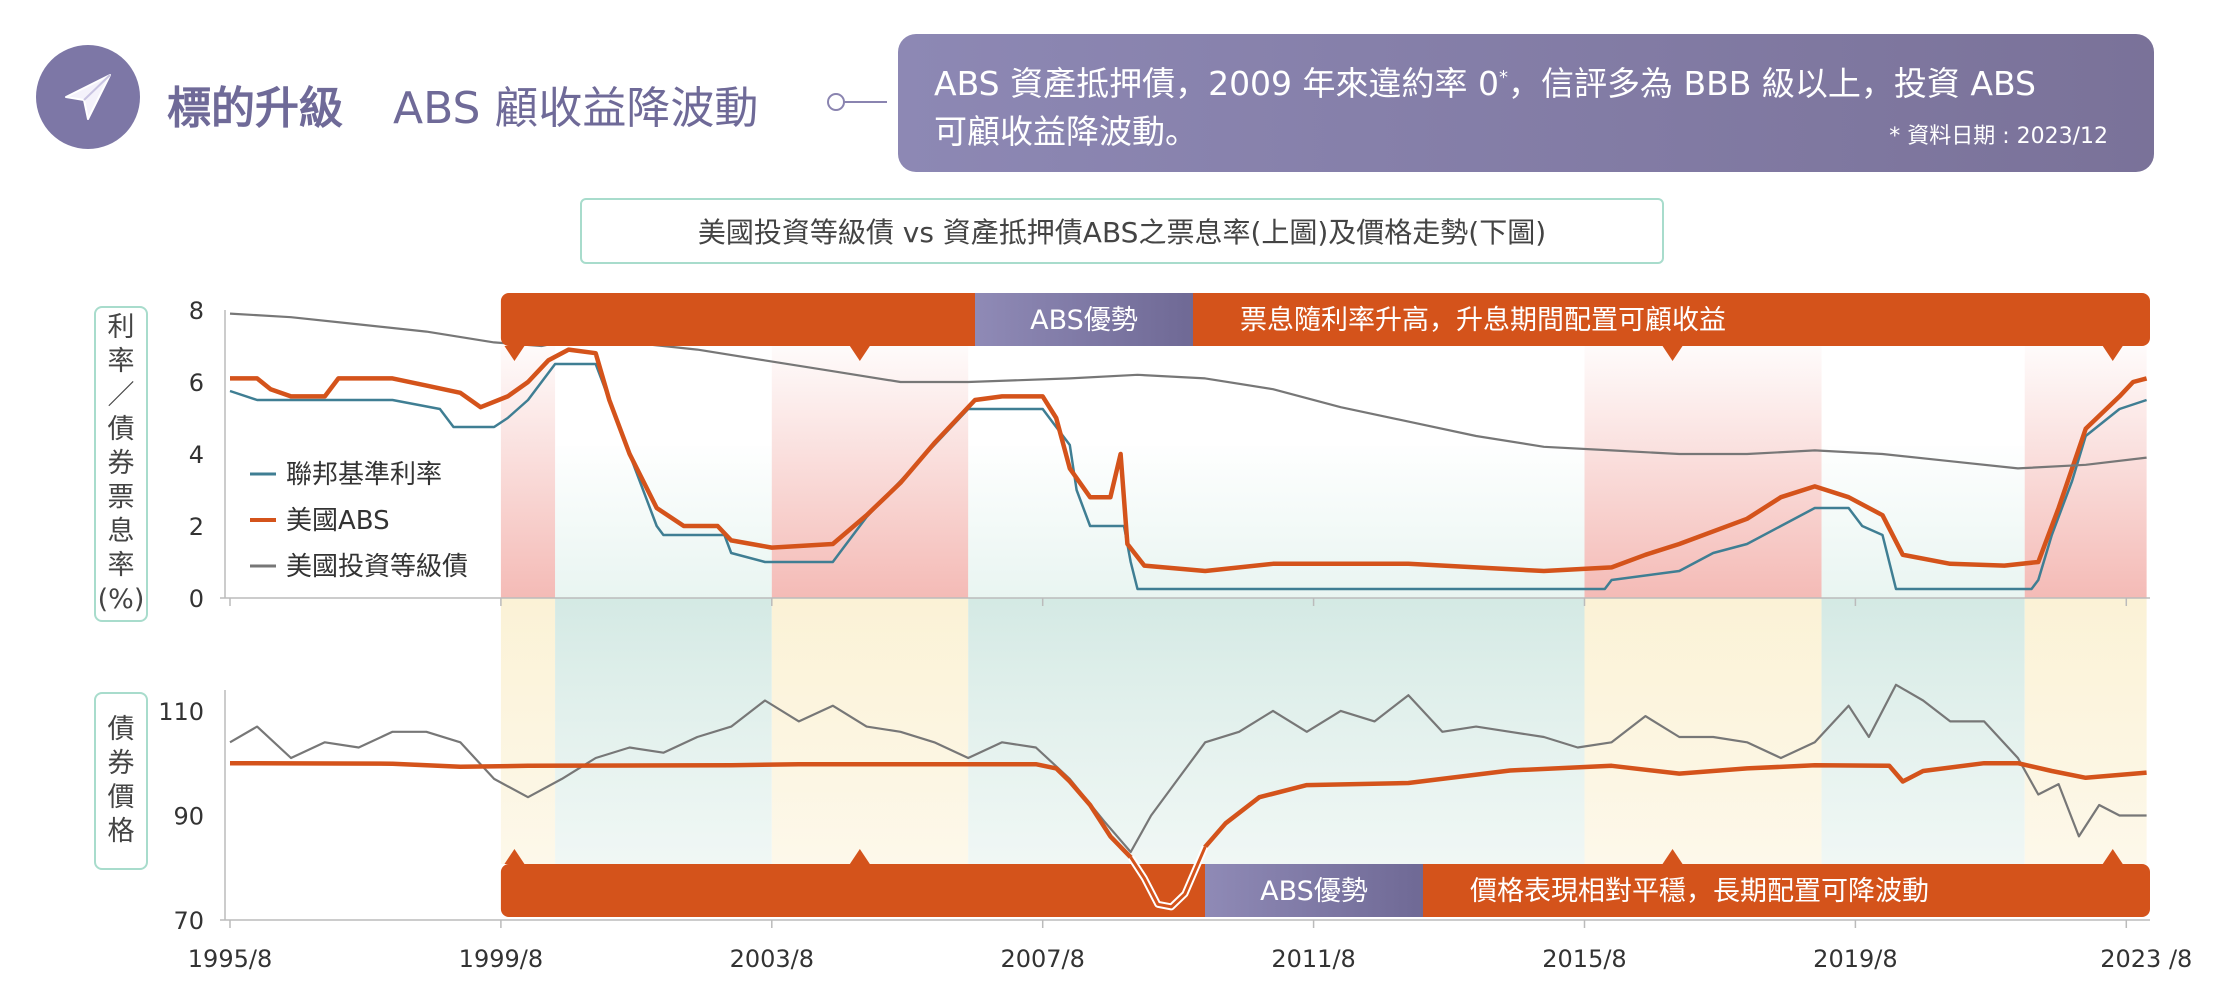 The width and height of the screenshot is (2220, 1000). Describe the element at coordinates (188, 921) in the screenshot. I see `lower-y-tick-label: 70` at that location.